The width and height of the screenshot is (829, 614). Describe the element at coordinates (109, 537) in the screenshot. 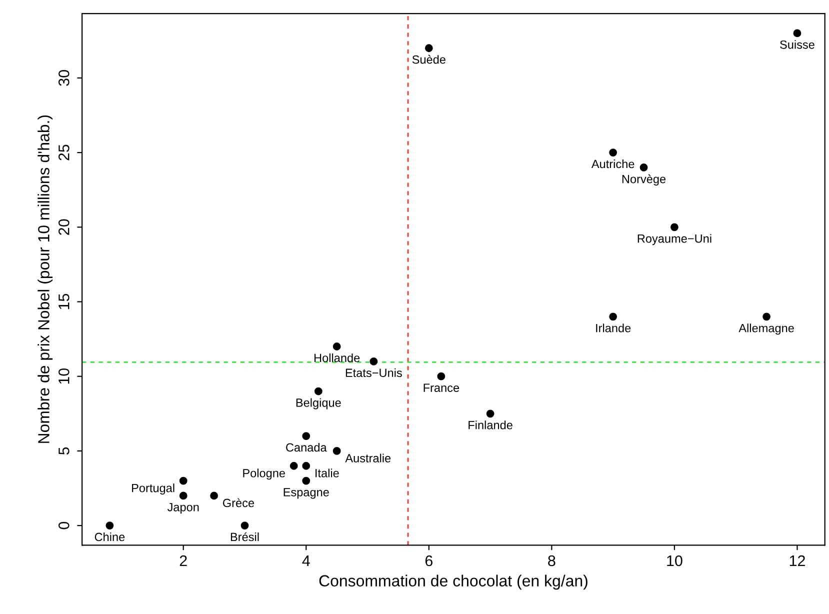

I see `annotation: Chine` at that location.